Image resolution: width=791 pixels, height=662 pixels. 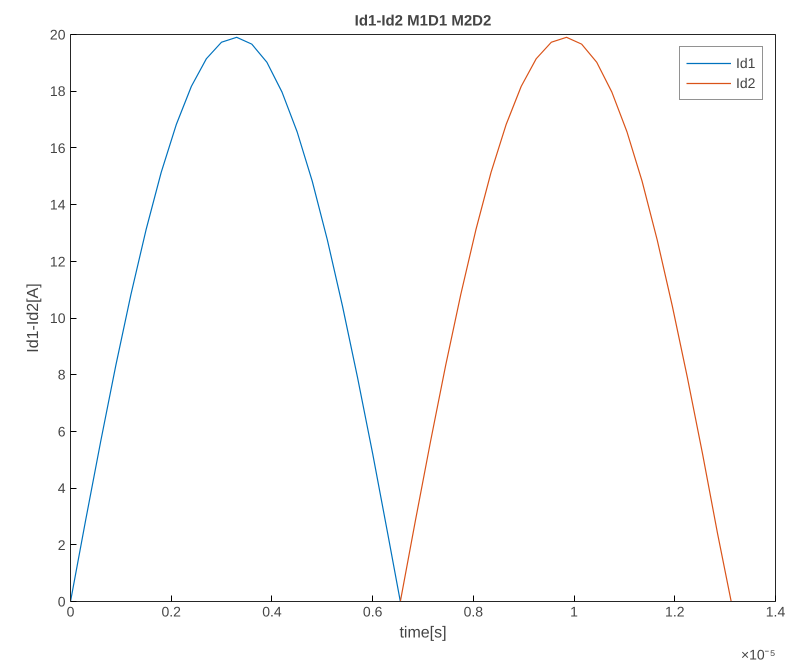 I want to click on y-tick-label: 18, so click(x=58, y=91).